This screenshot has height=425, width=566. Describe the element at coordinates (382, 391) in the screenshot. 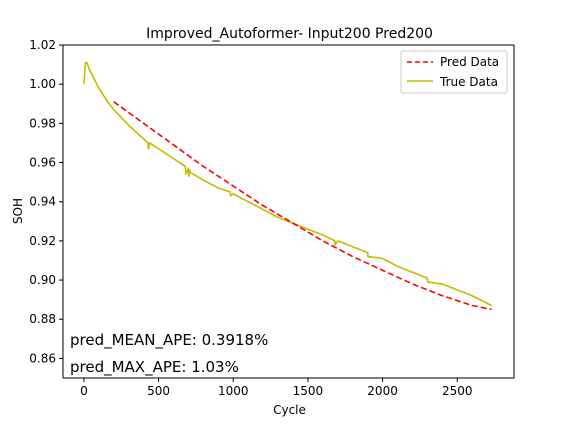

I see `x-tick-label: 2000` at that location.